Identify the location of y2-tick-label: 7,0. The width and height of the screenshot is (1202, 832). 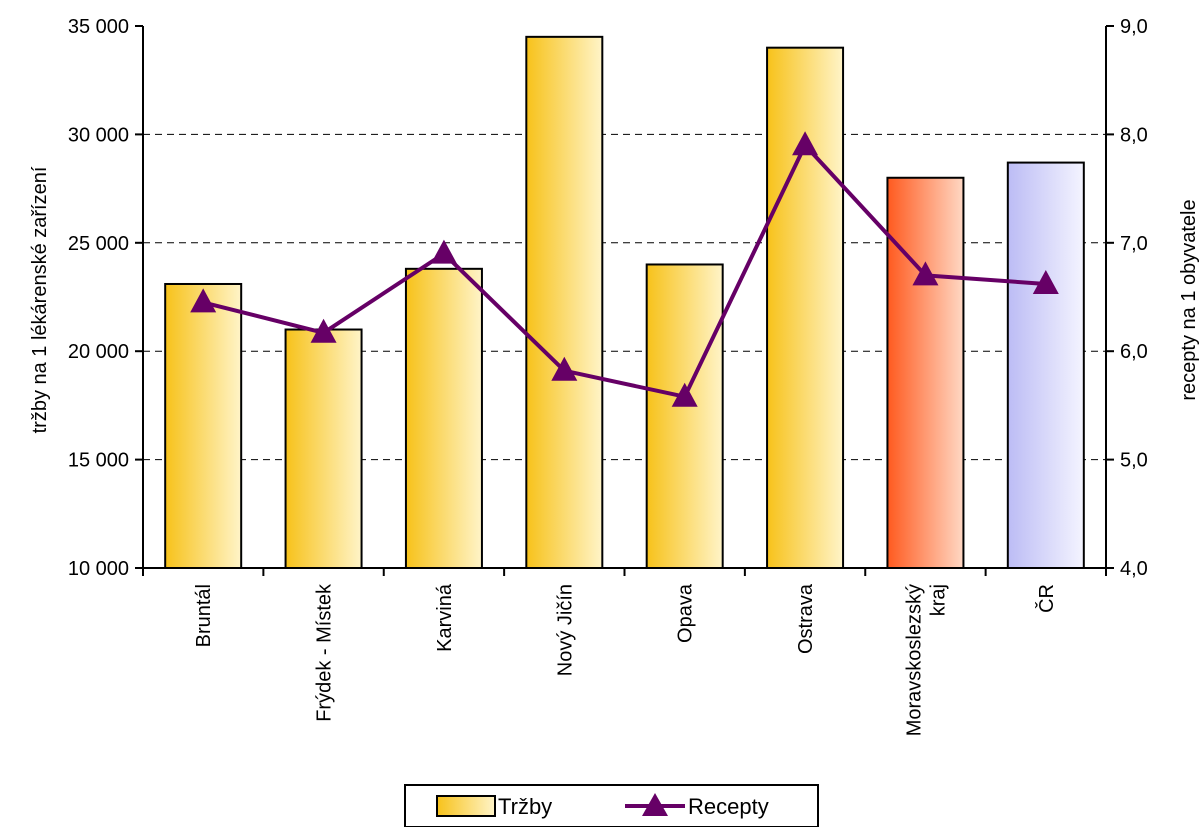
(1134, 244).